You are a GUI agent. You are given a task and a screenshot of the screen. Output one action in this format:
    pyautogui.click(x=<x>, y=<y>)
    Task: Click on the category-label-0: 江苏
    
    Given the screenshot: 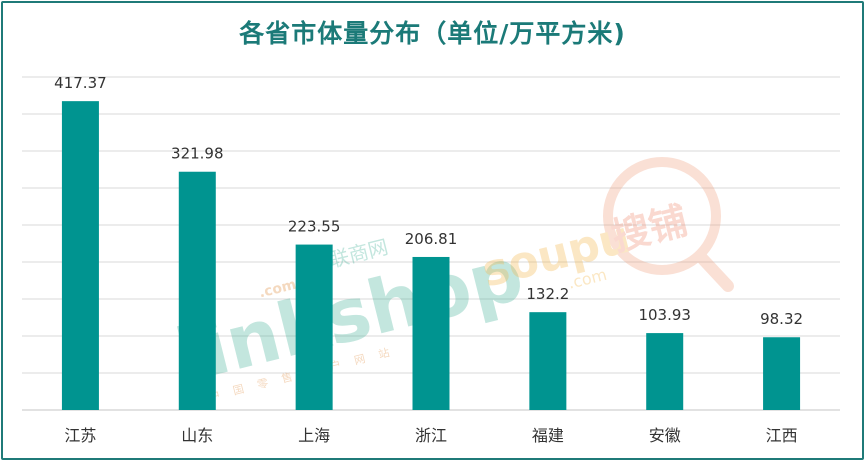 What is the action you would take?
    pyautogui.click(x=80, y=435)
    